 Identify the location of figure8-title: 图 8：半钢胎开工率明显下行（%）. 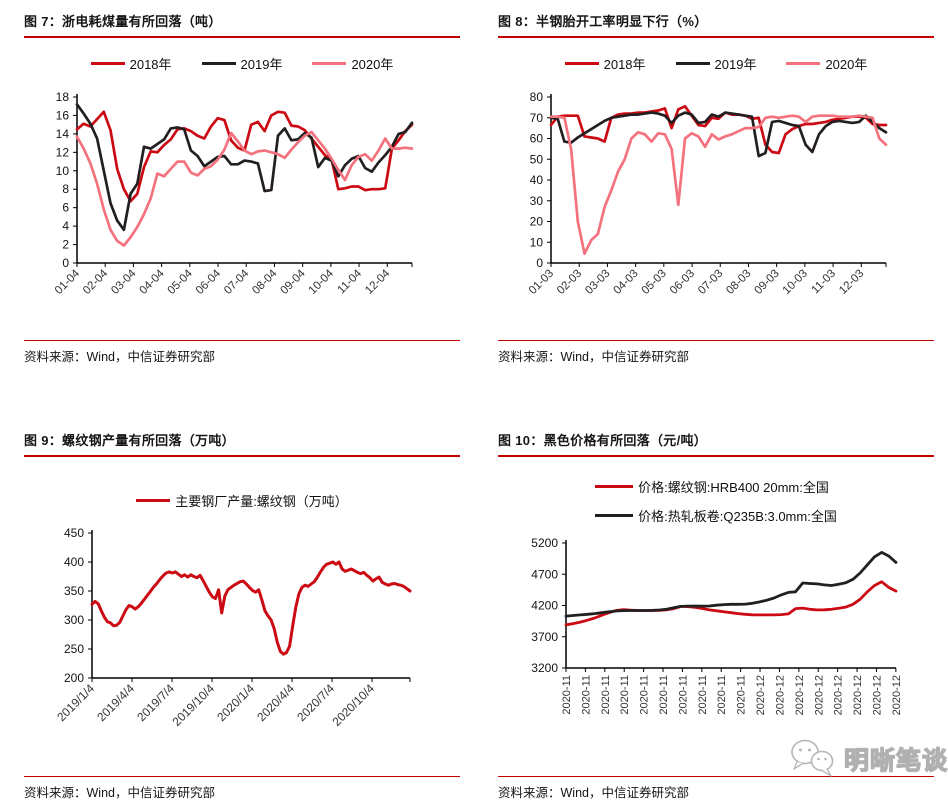
(716, 24).